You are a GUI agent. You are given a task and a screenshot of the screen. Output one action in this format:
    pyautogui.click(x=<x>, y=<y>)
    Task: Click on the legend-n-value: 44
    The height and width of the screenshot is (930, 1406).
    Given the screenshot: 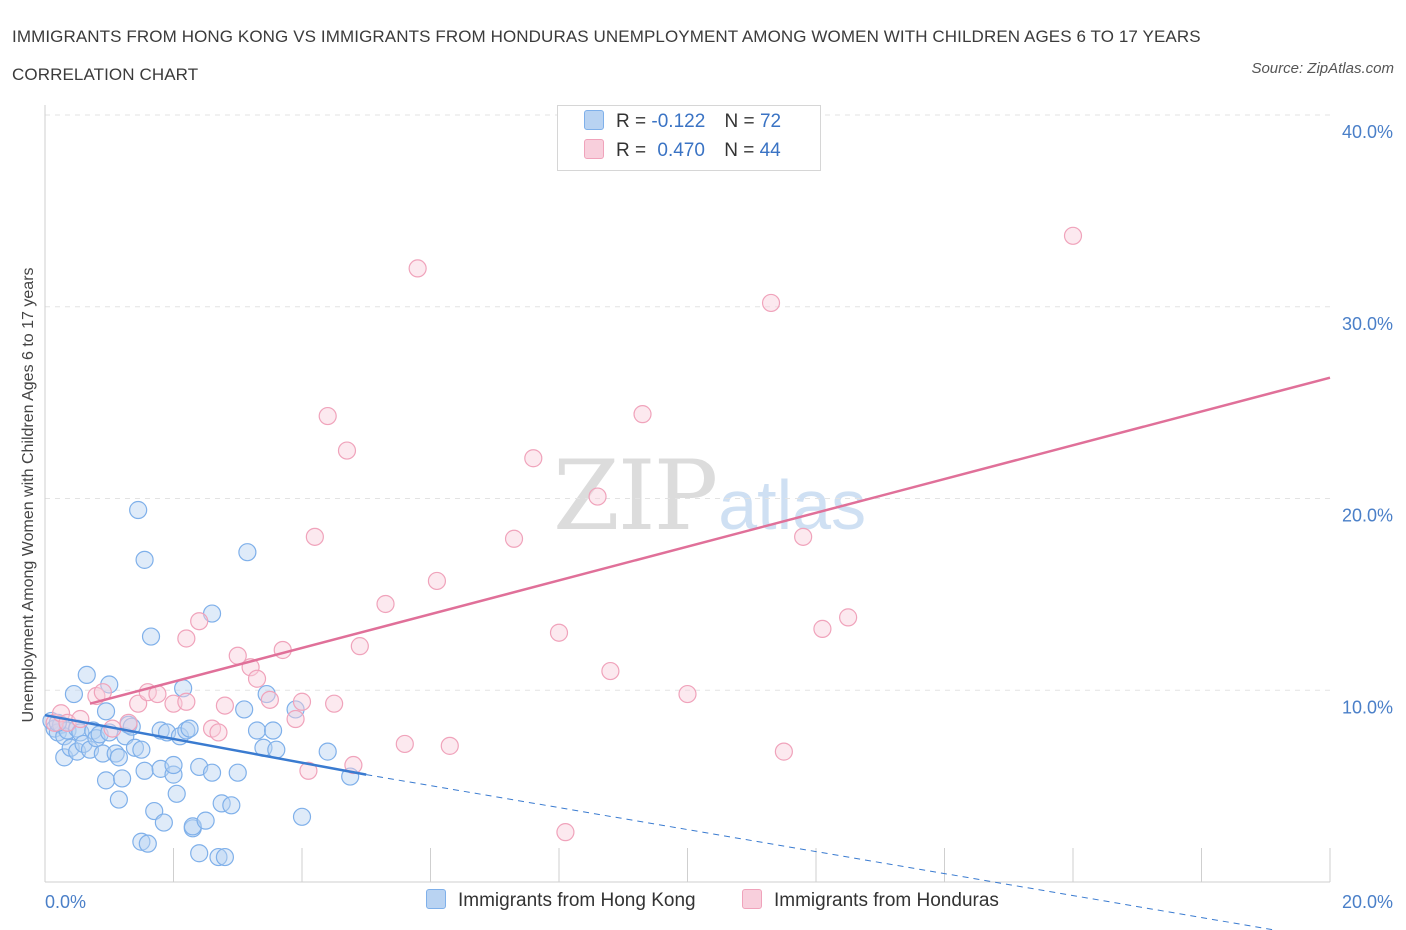 What is the action you would take?
    pyautogui.click(x=770, y=150)
    